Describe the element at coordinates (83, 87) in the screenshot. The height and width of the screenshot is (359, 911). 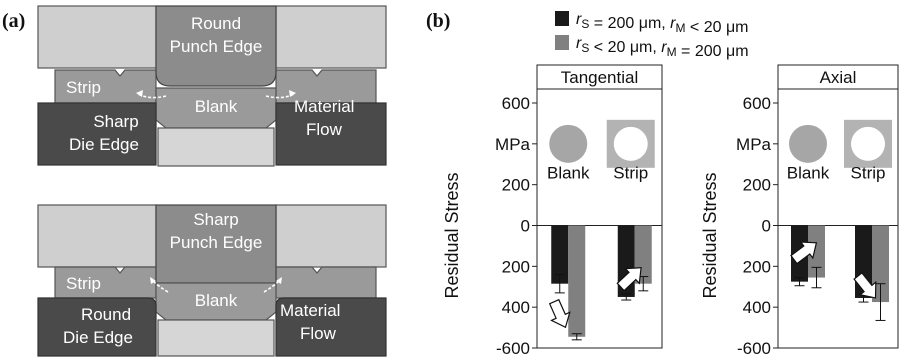
I see `strip-label-top: Strip` at that location.